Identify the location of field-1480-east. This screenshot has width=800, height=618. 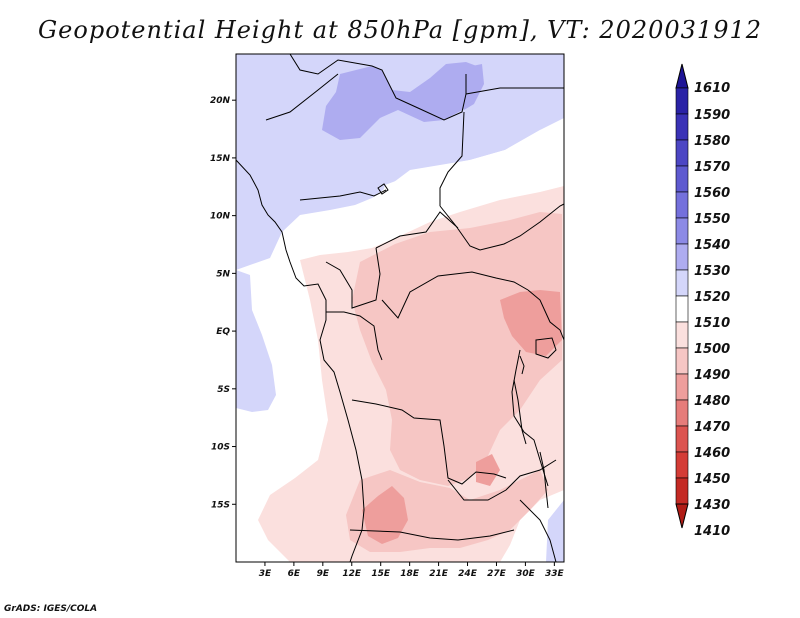
(531, 323).